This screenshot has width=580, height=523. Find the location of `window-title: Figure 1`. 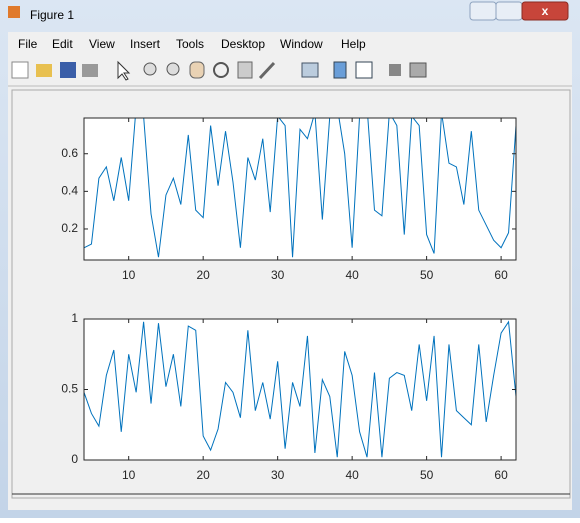

window-title: Figure 1 is located at coordinates (52, 15).